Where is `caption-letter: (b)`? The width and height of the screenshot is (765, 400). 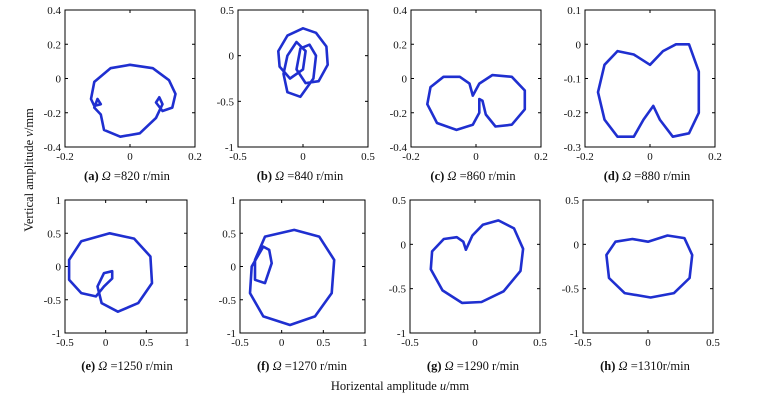
caption-letter: (b) is located at coordinates (264, 176).